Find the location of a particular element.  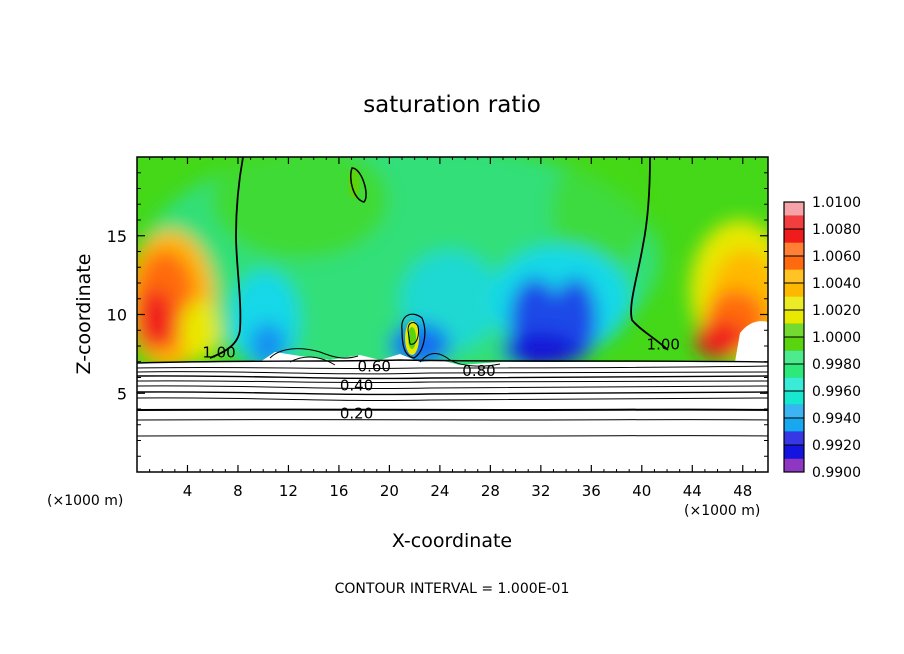

x-tick-label: 44 is located at coordinates (692, 491).